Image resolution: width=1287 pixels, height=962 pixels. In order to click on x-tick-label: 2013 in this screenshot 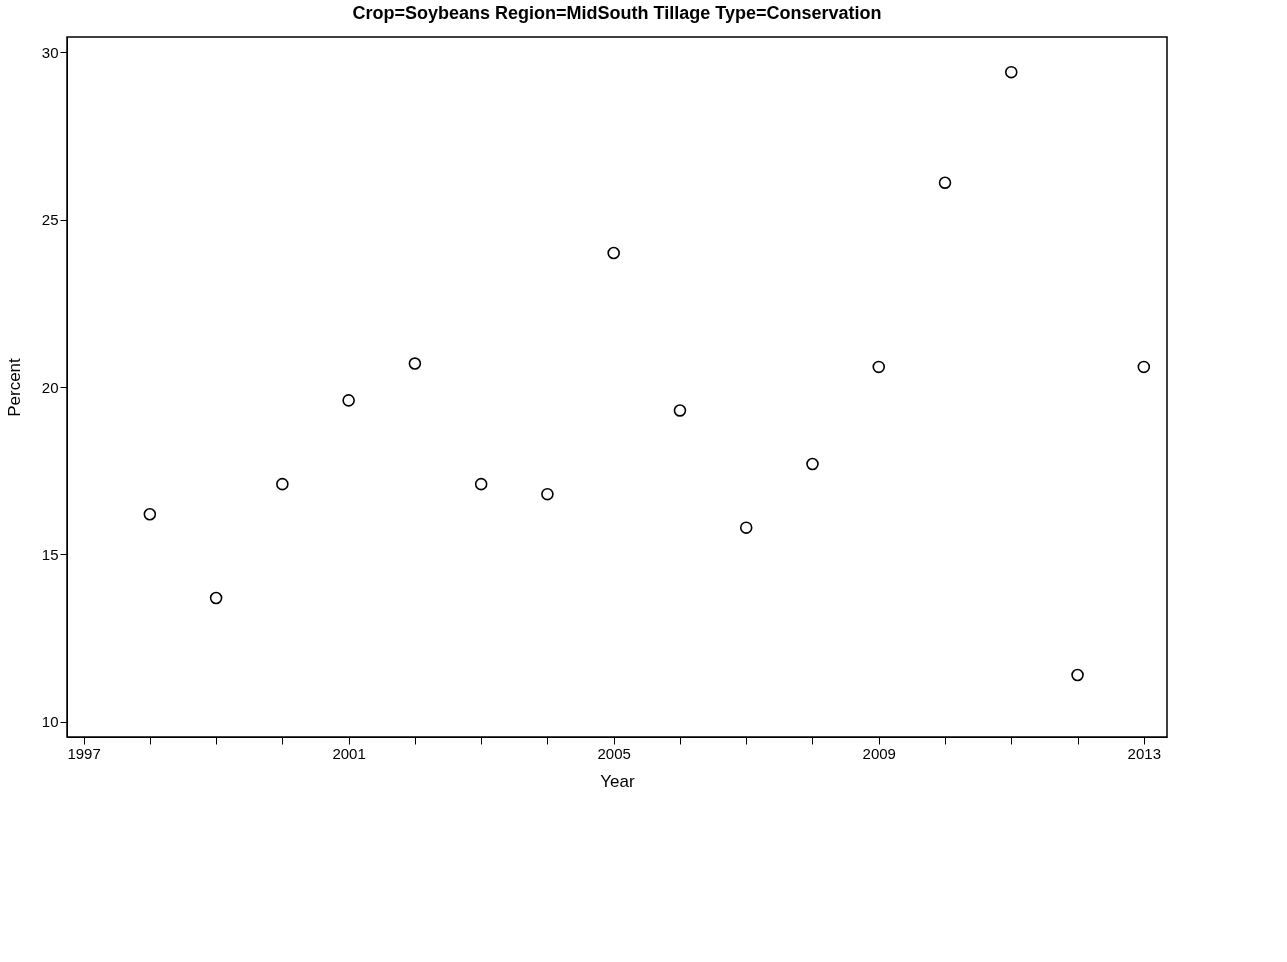, I will do `click(1144, 753)`.